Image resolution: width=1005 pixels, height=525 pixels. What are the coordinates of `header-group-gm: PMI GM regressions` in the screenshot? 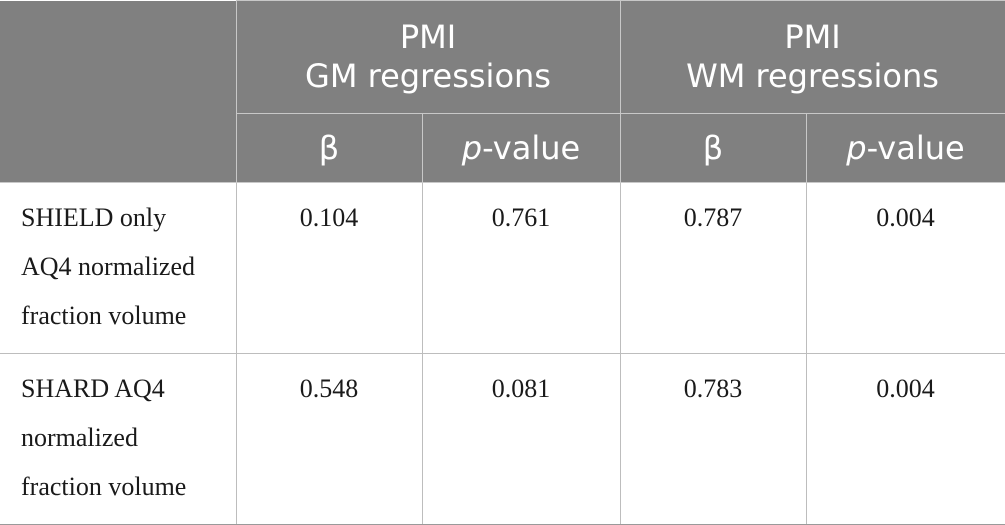 It's located at (428, 57).